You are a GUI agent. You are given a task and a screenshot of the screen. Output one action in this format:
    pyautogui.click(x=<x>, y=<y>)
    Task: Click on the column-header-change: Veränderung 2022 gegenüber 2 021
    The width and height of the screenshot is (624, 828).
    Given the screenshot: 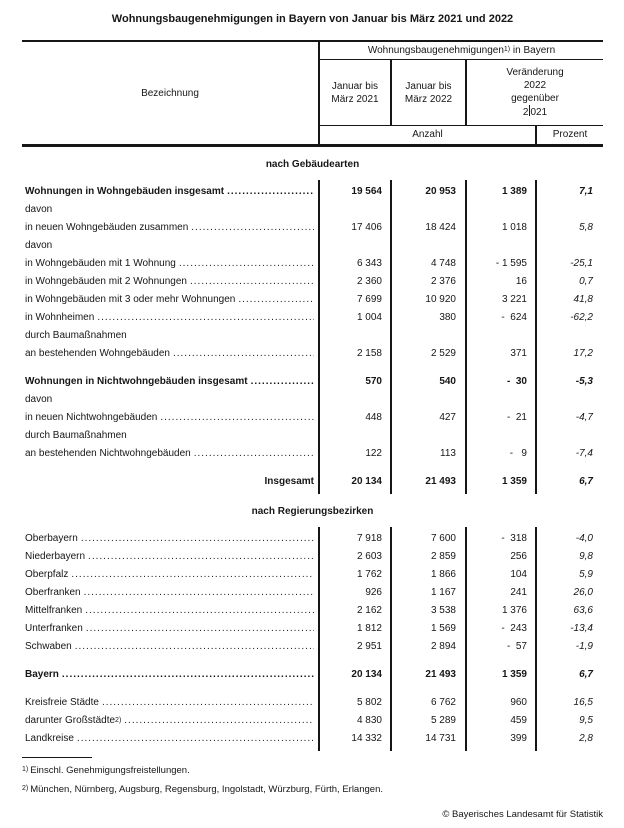 What is the action you would take?
    pyautogui.click(x=534, y=93)
    